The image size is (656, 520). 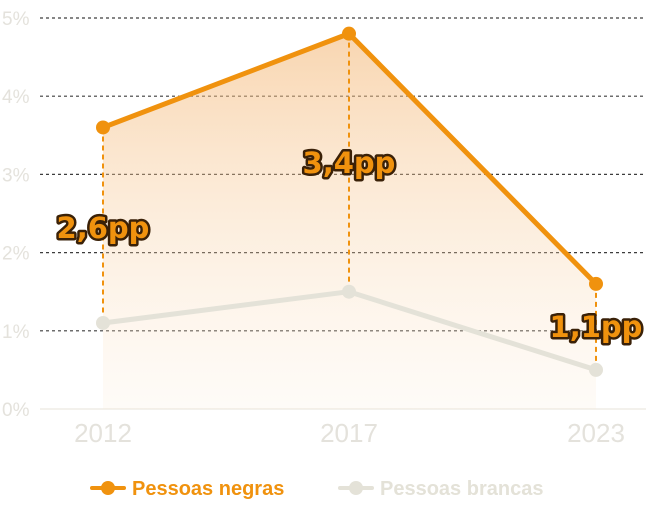 I want to click on x-tick-label: 2023, so click(x=596, y=433).